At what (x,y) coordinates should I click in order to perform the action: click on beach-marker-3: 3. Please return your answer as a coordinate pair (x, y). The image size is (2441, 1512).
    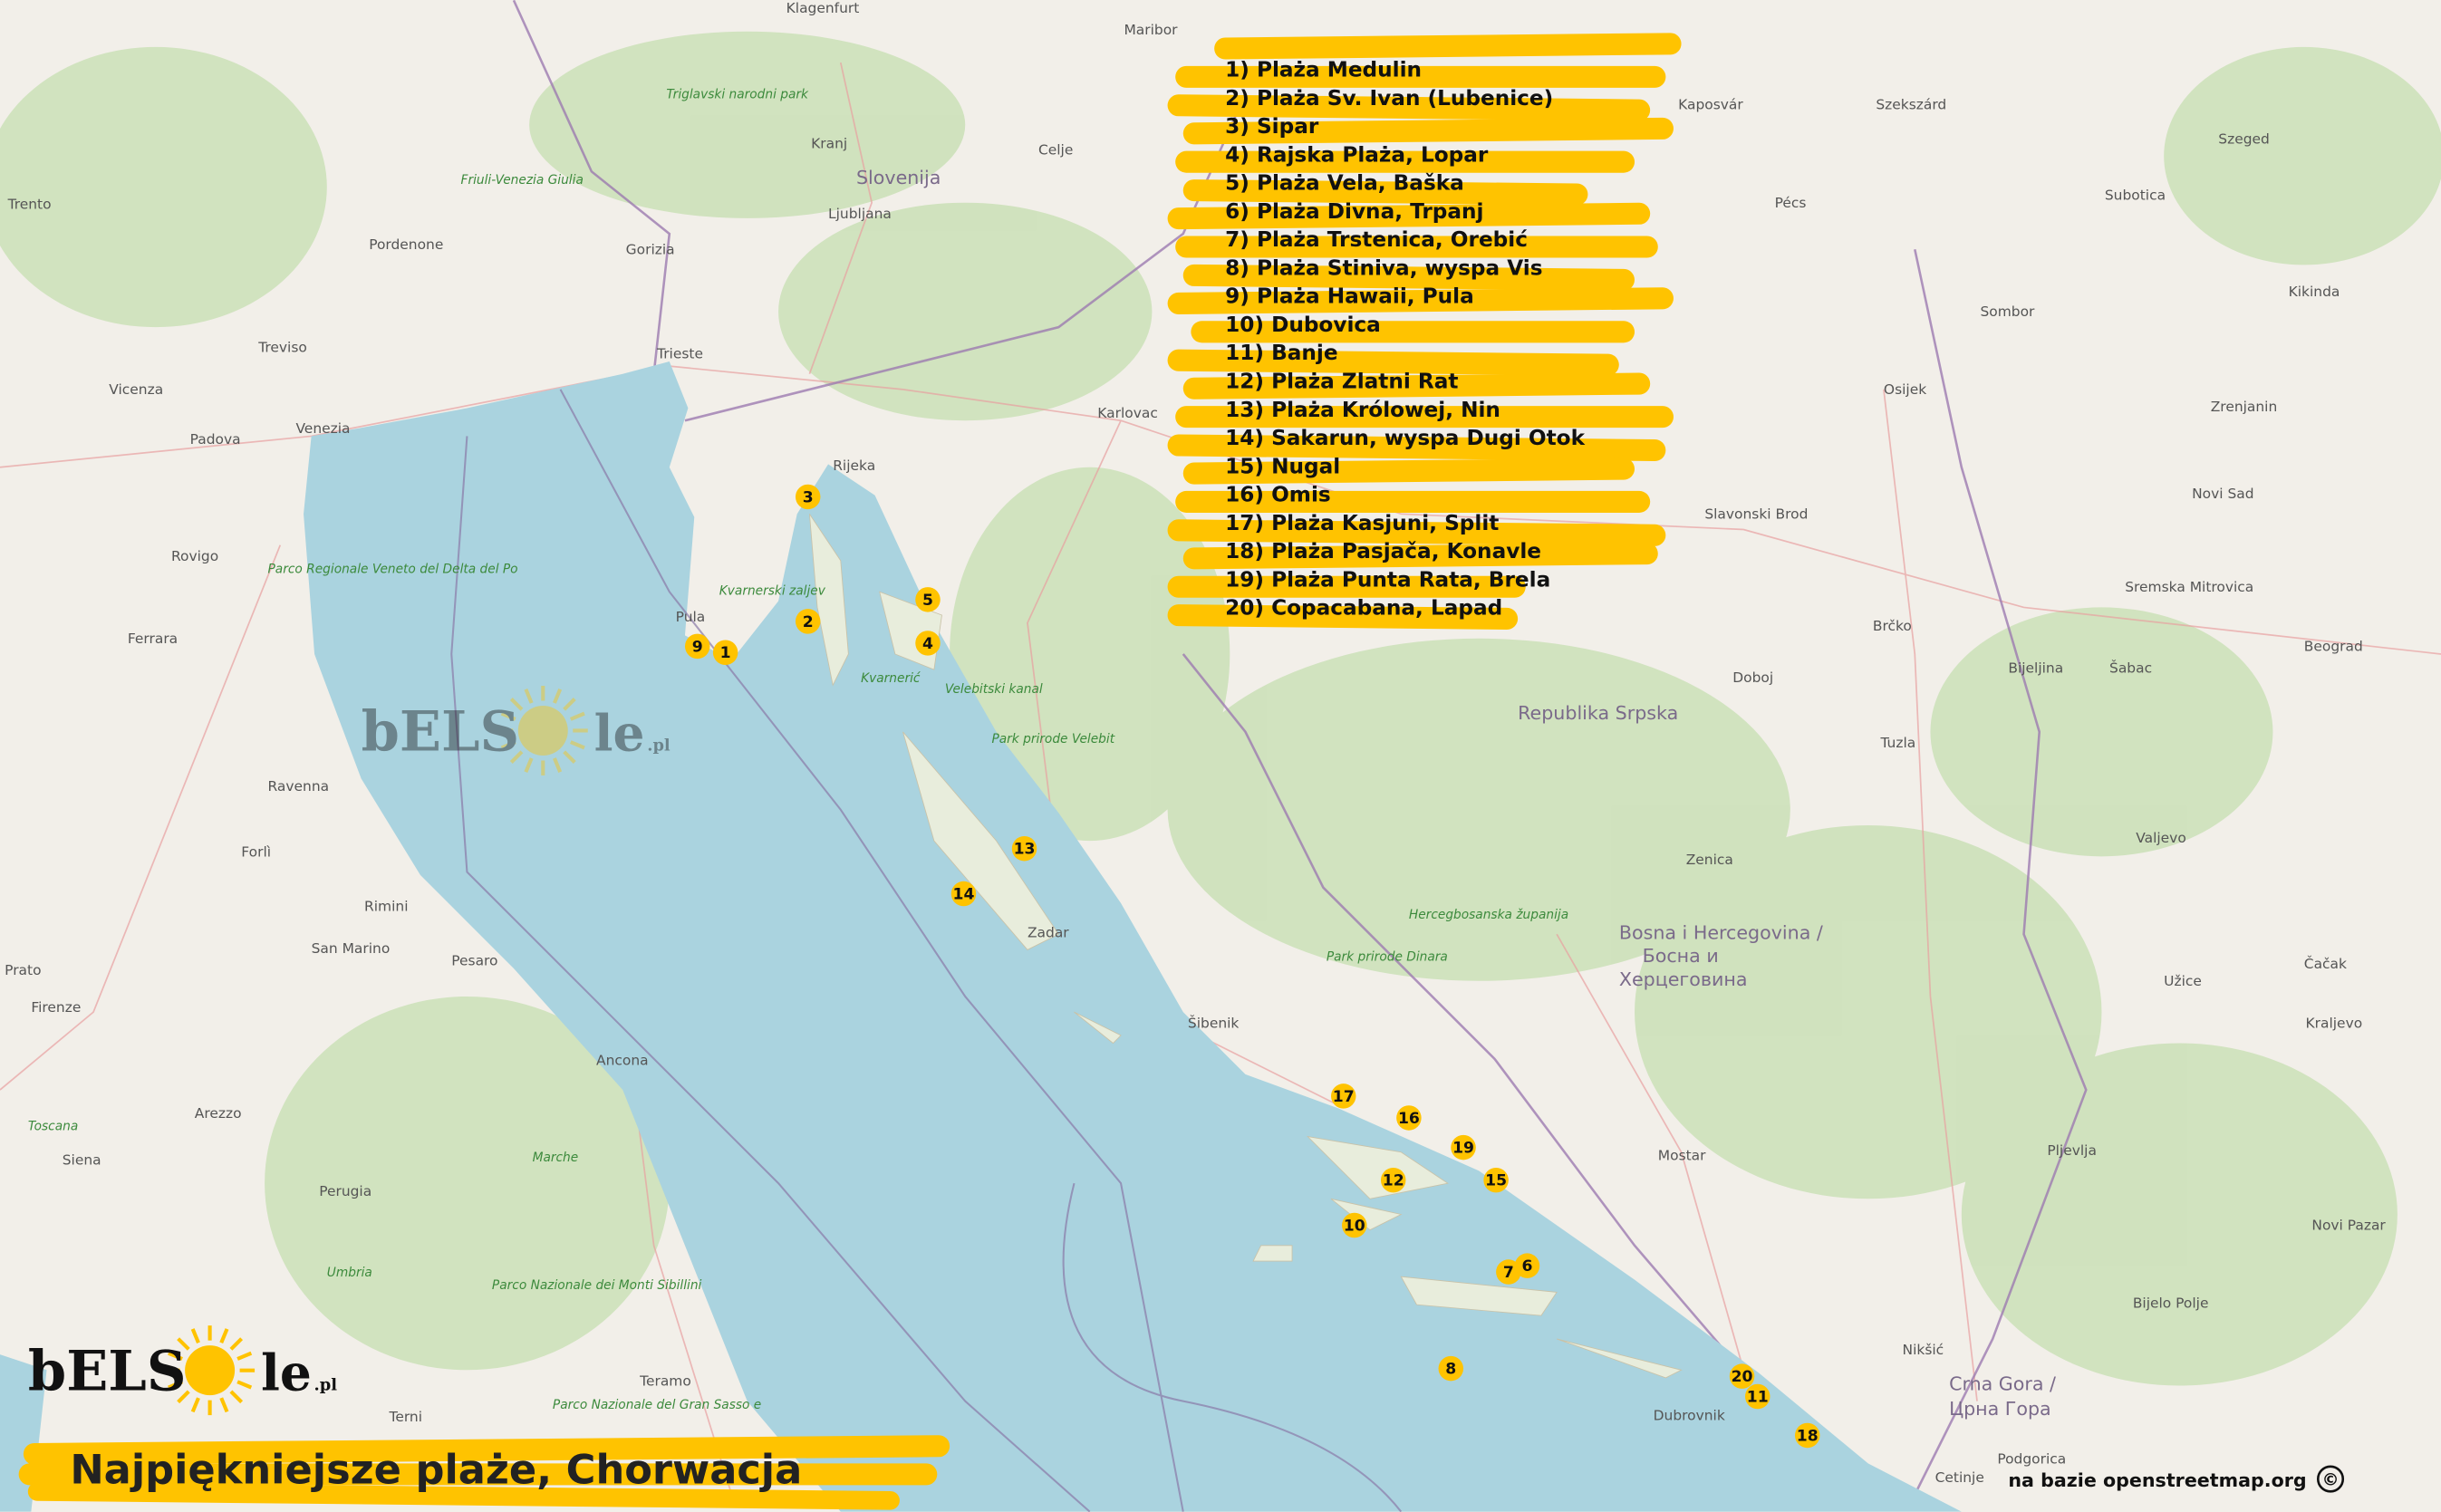
    Looking at the image, I should click on (808, 497).